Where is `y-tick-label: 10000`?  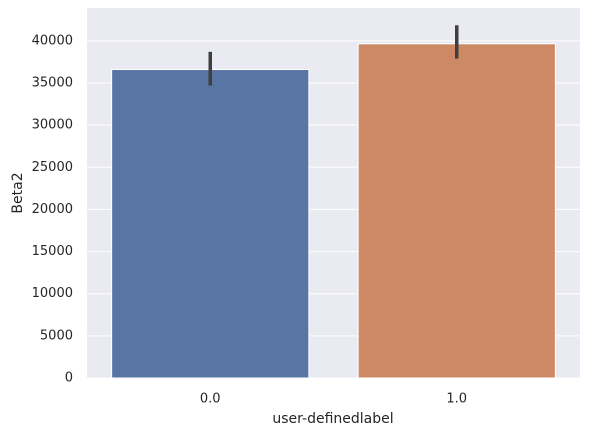 y-tick-label: 10000 is located at coordinates (52, 293).